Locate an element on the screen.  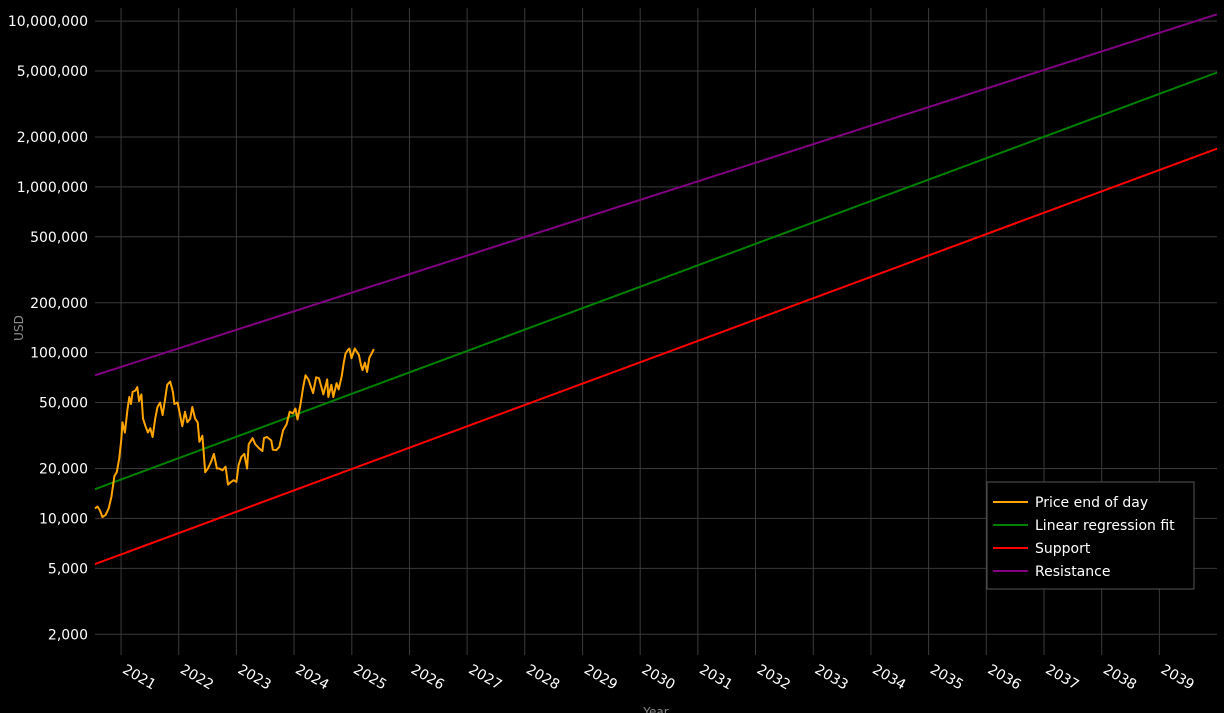
x-axis-title: Year is located at coordinates (655, 709).